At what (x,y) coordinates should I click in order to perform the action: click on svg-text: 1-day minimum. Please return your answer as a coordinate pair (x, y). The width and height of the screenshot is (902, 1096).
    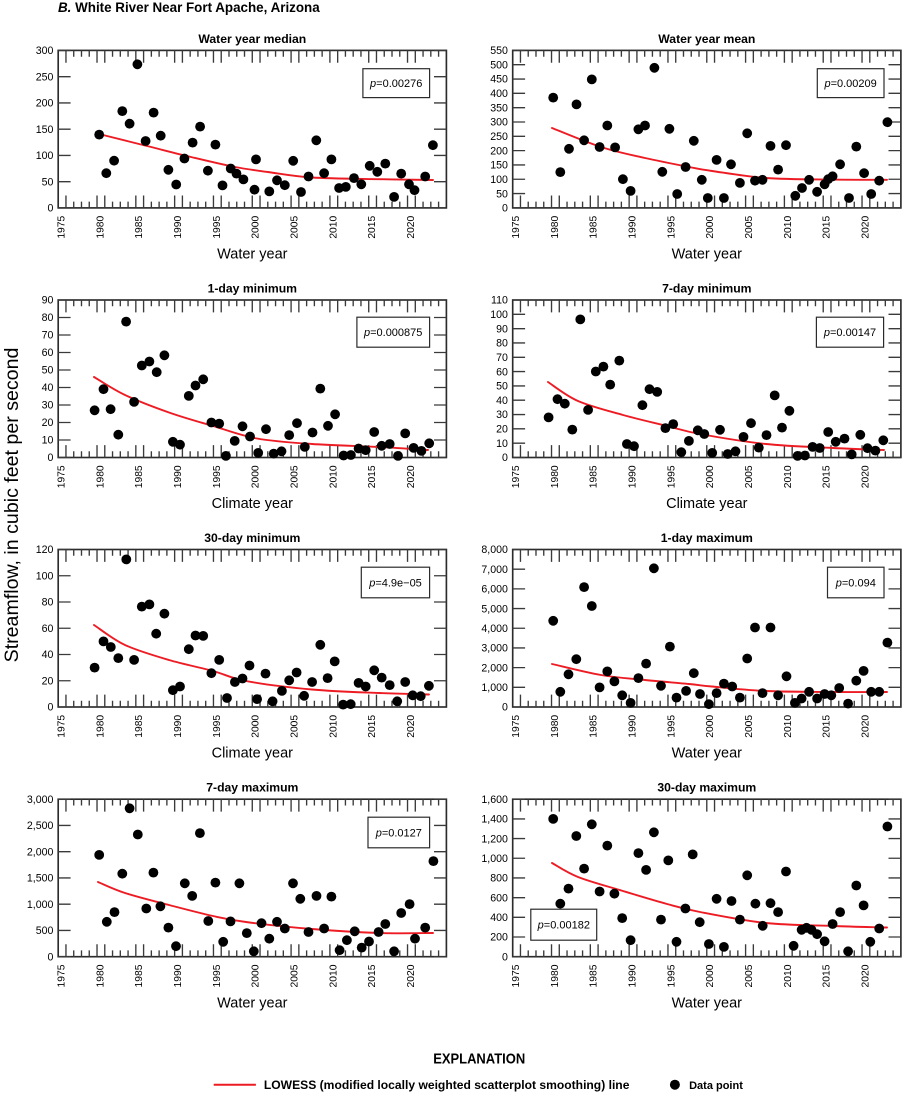
    Looking at the image, I should click on (253, 288).